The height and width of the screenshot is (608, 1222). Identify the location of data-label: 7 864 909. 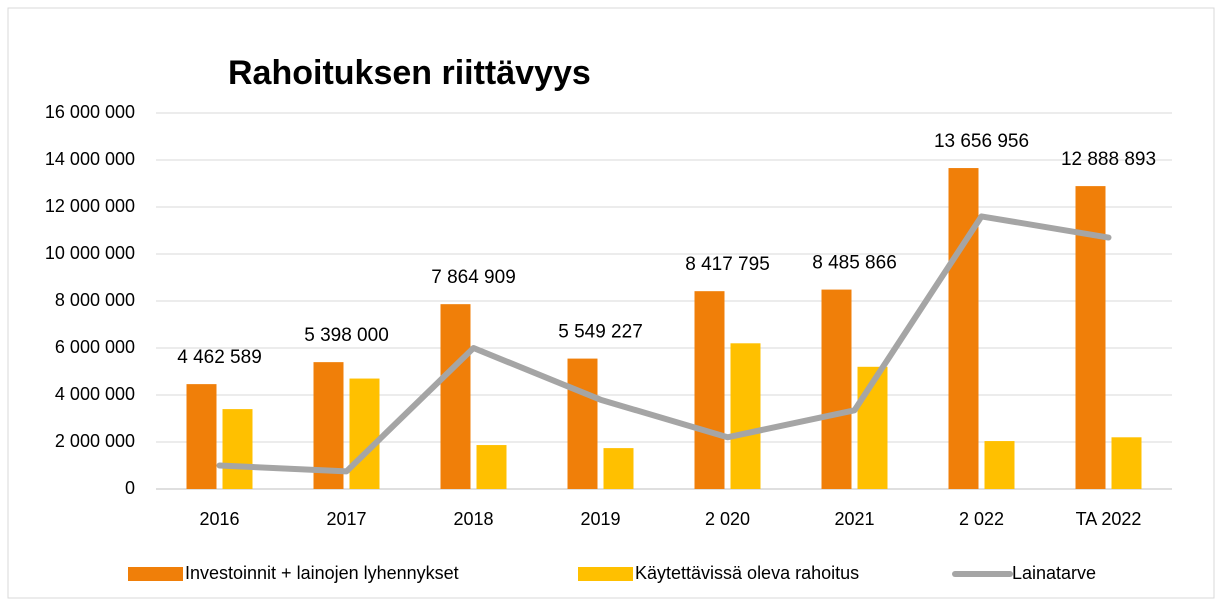
(473, 277).